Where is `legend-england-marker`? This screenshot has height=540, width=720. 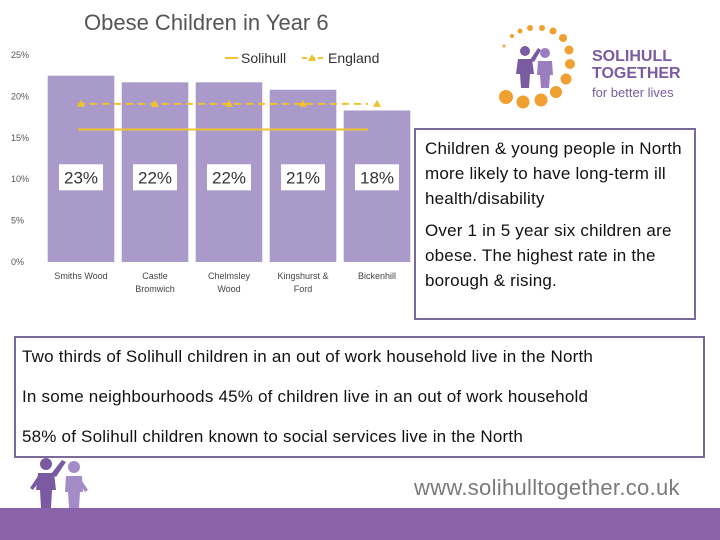
legend-england-marker is located at coordinates (312, 57).